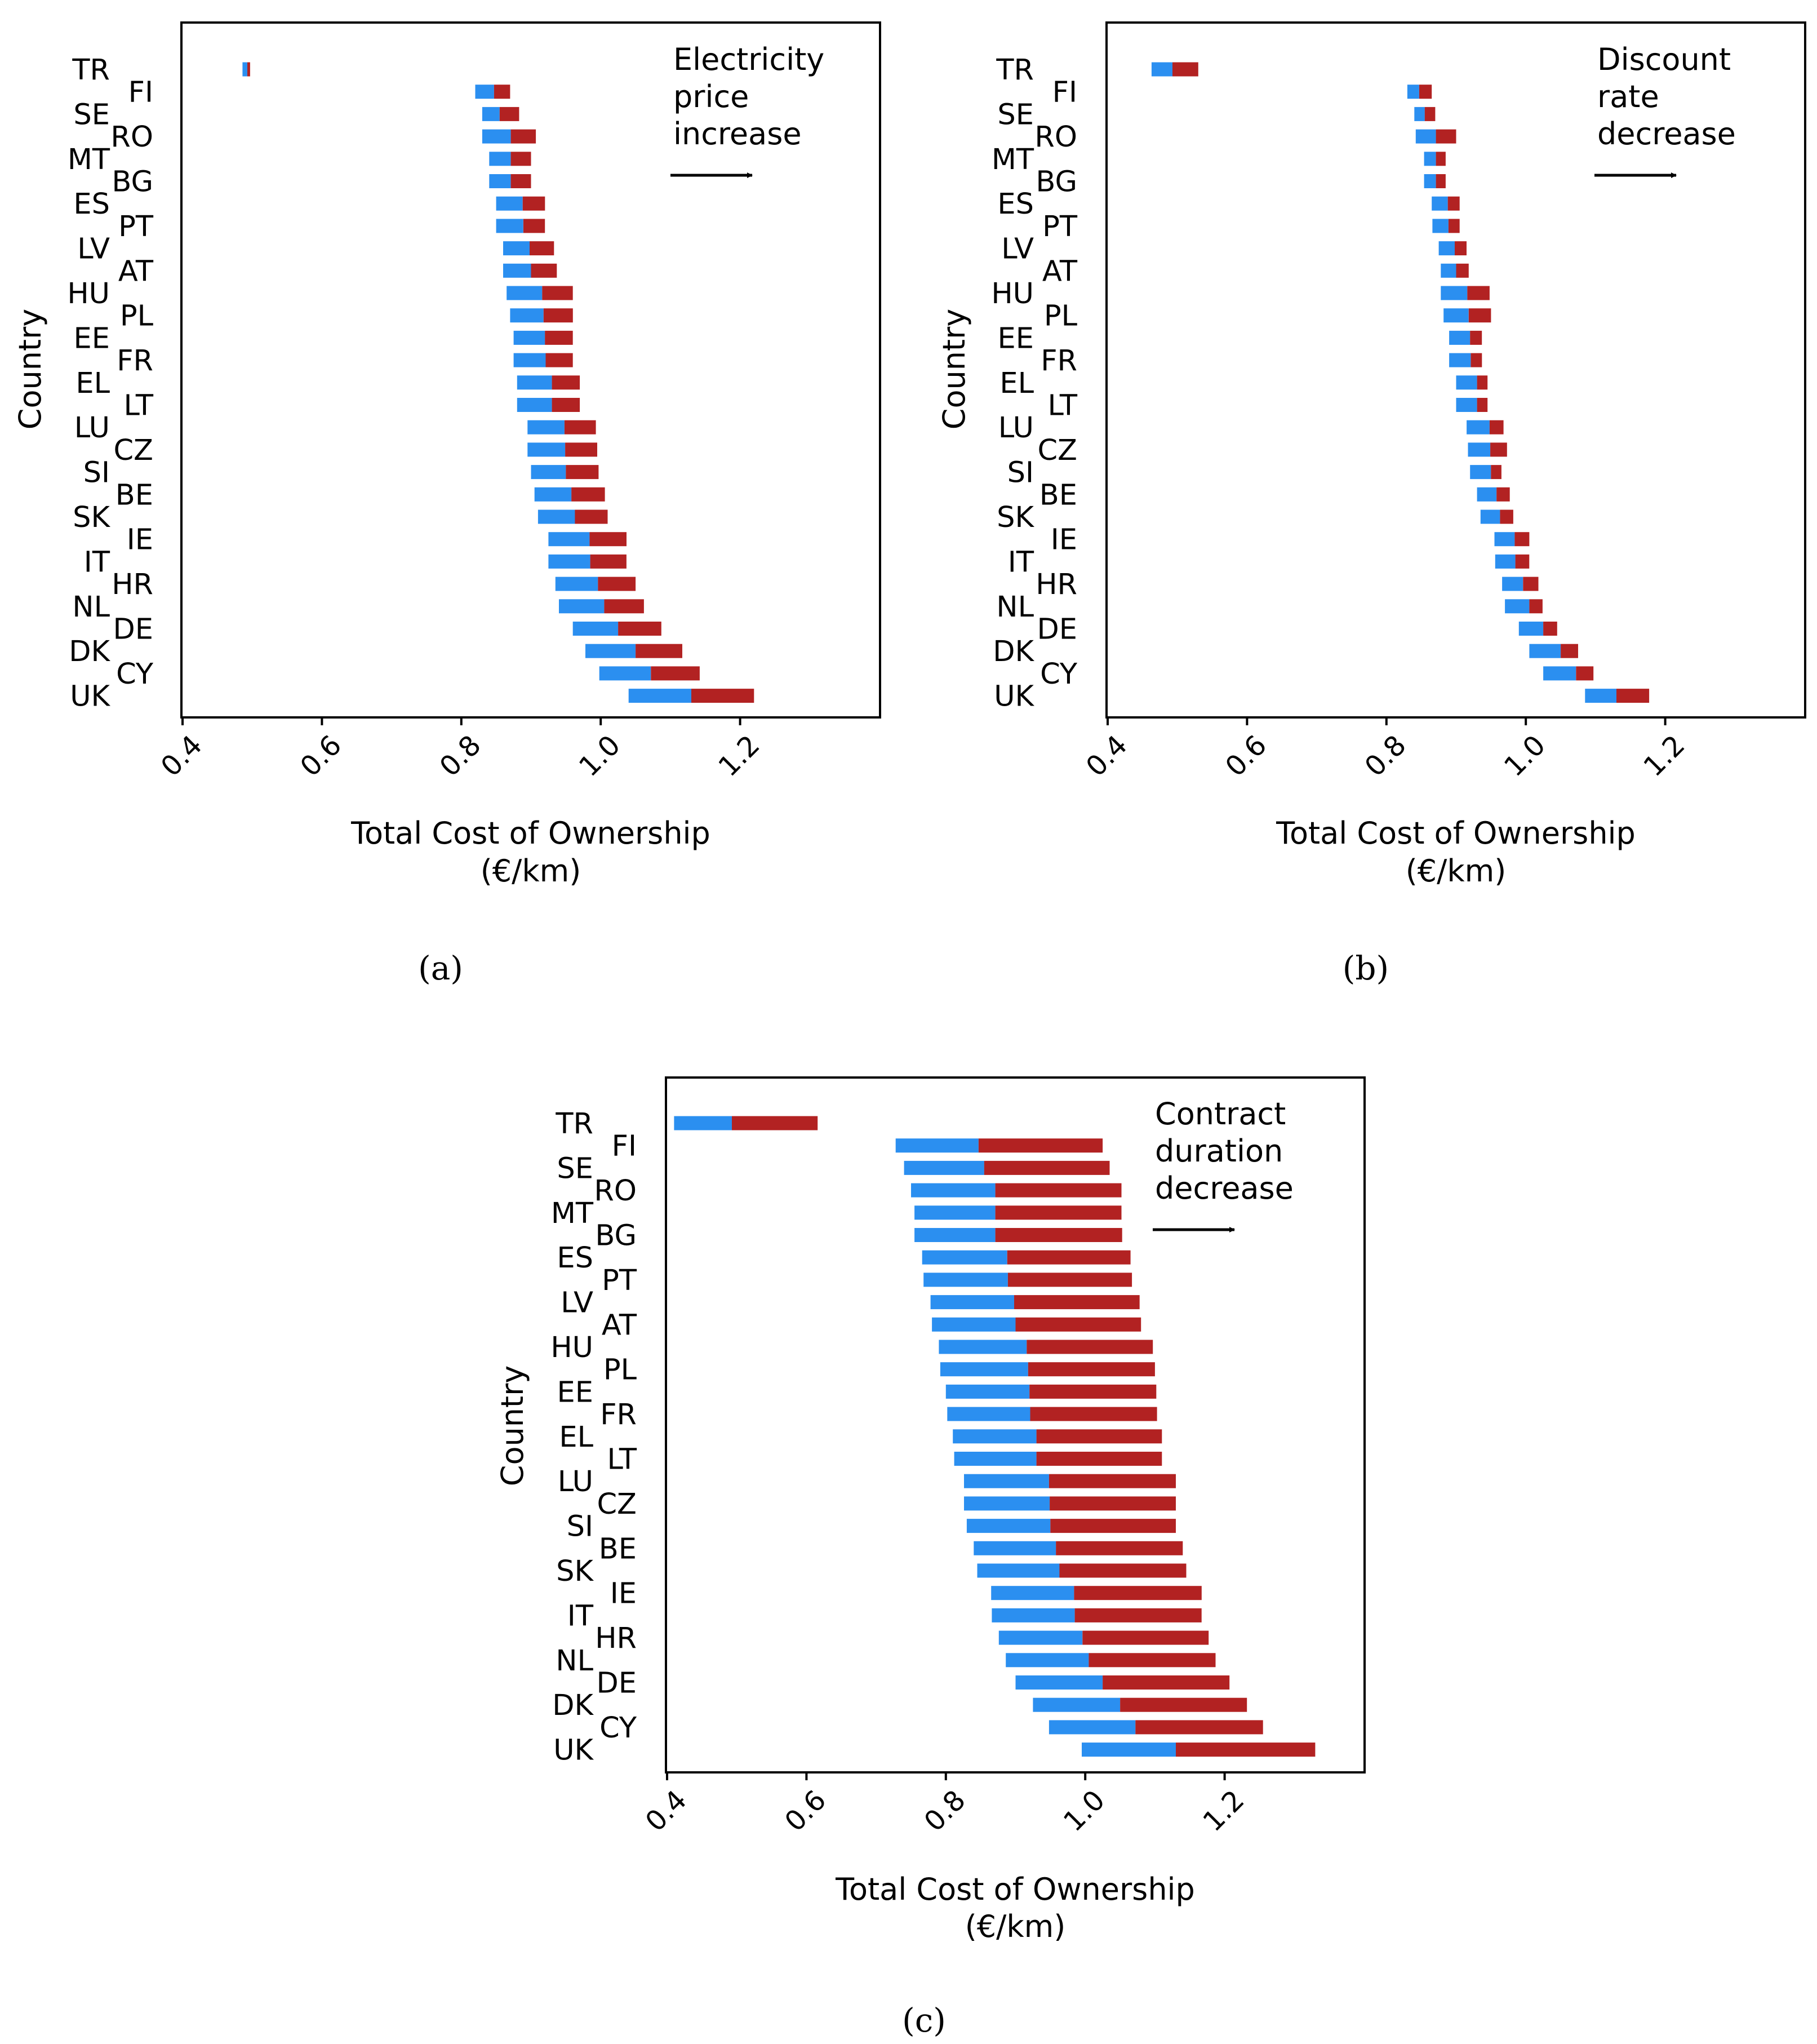 The width and height of the screenshot is (1817, 2044). What do you see at coordinates (1454, 293) in the screenshot?
I see `bar-low-b-hu` at bounding box center [1454, 293].